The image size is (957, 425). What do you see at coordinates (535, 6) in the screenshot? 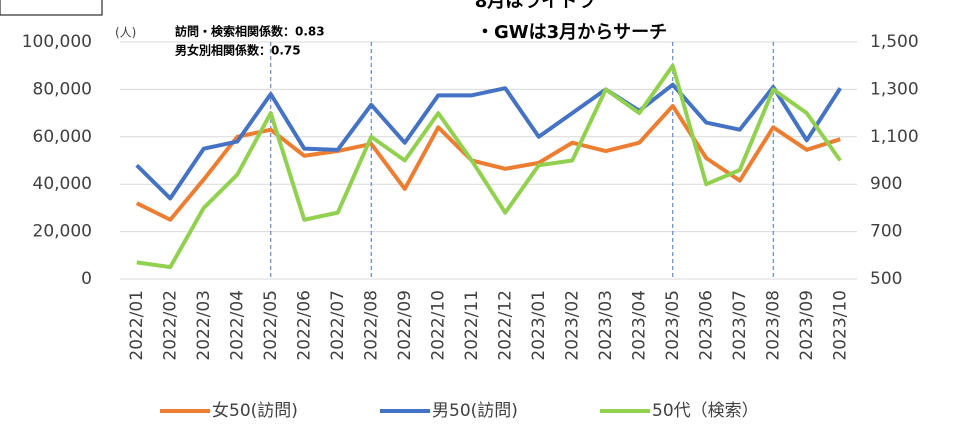
I see `top-note: 8月はライトラ` at bounding box center [535, 6].